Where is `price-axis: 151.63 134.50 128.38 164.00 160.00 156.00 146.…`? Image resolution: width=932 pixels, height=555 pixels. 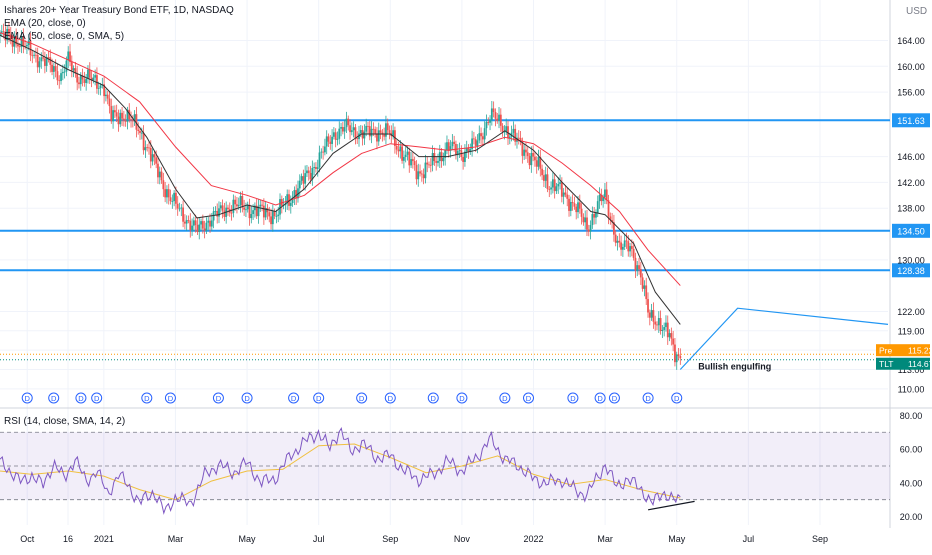
price-axis: 151.63 134.50 128.38 164.00 160.00 156.00 146.… is located at coordinates (904, 279).